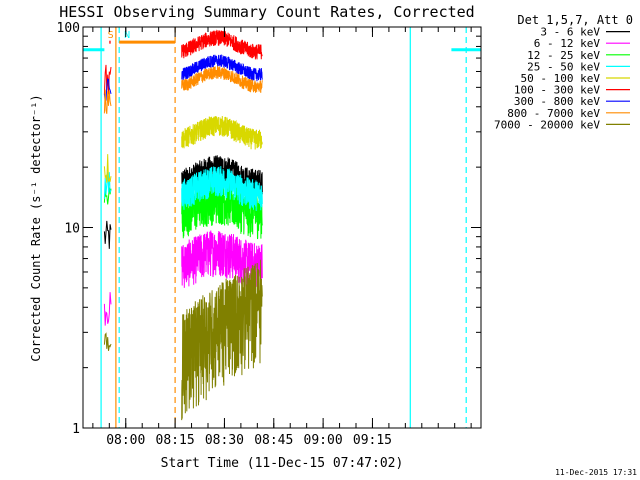 The image size is (640, 480). What do you see at coordinates (36, 227) in the screenshot?
I see `y-axis-label: Corrected Count Rate (s⁻¹ detector⁻¹)` at bounding box center [36, 227].